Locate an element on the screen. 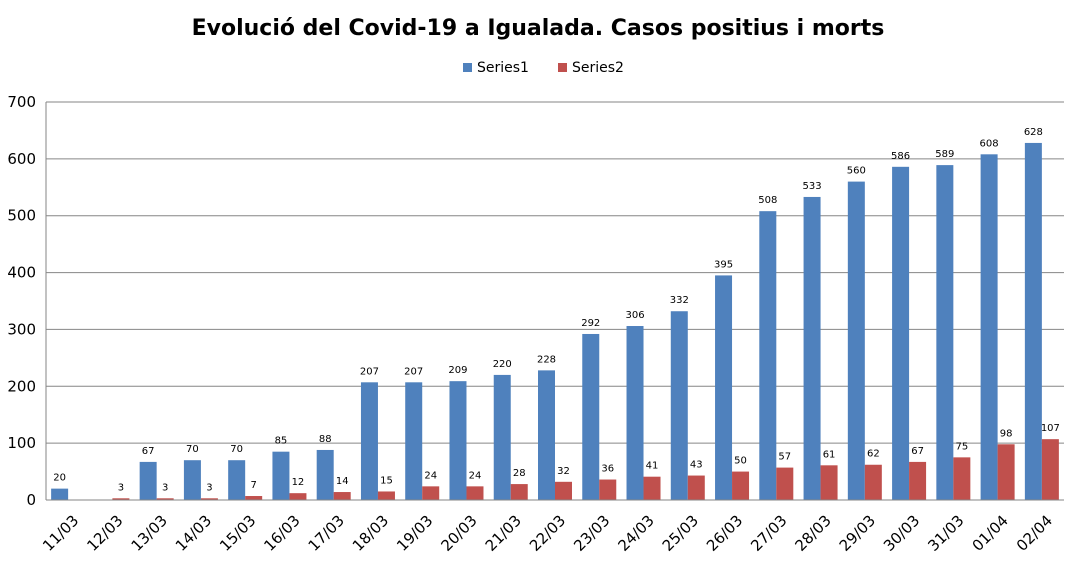 The image size is (1078, 568). data-label-series1: 560 is located at coordinates (856, 171).